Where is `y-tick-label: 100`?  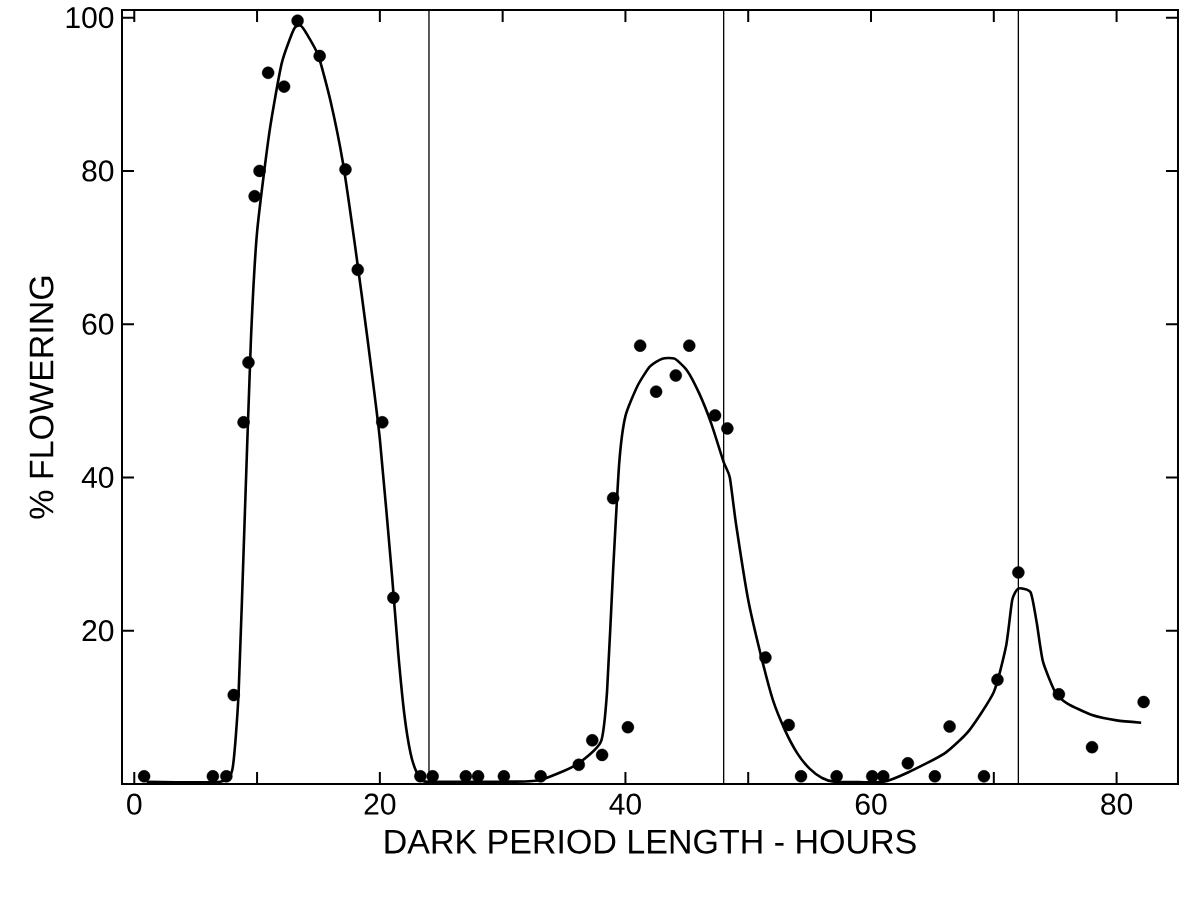
y-tick-label: 100 is located at coordinates (90, 18).